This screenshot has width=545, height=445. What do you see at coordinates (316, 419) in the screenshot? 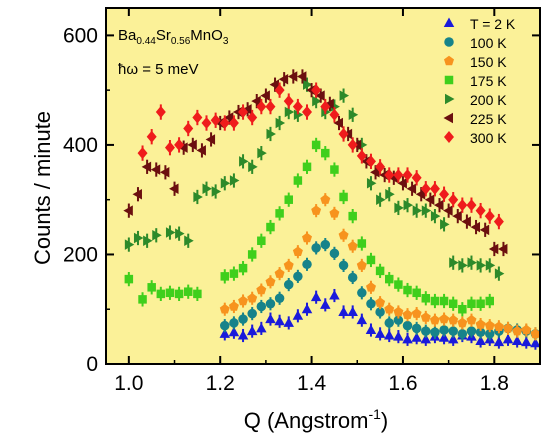
I see `x-axis-label: Q (Angstrom-1)` at bounding box center [316, 419].